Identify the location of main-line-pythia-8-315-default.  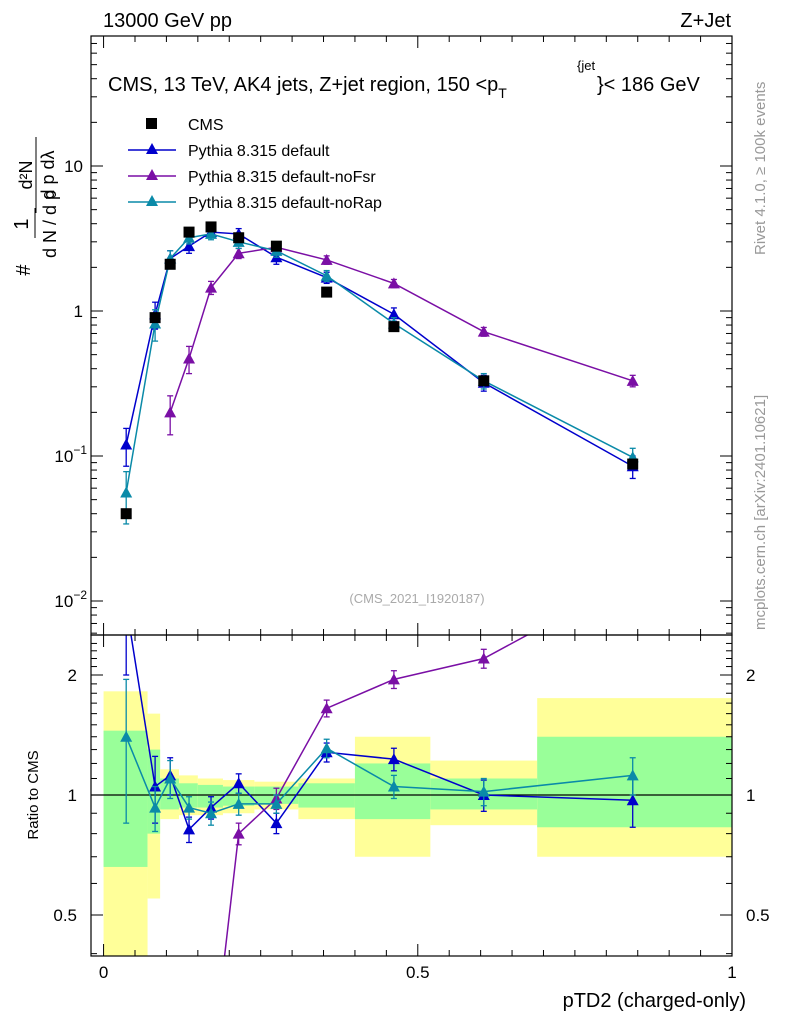
(379, 349).